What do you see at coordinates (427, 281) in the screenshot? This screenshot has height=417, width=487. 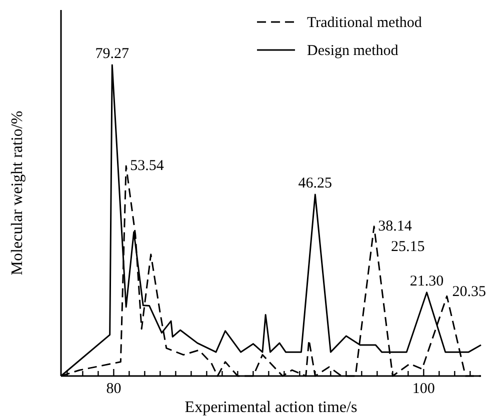 I see `data-label: 21.30` at bounding box center [427, 281].